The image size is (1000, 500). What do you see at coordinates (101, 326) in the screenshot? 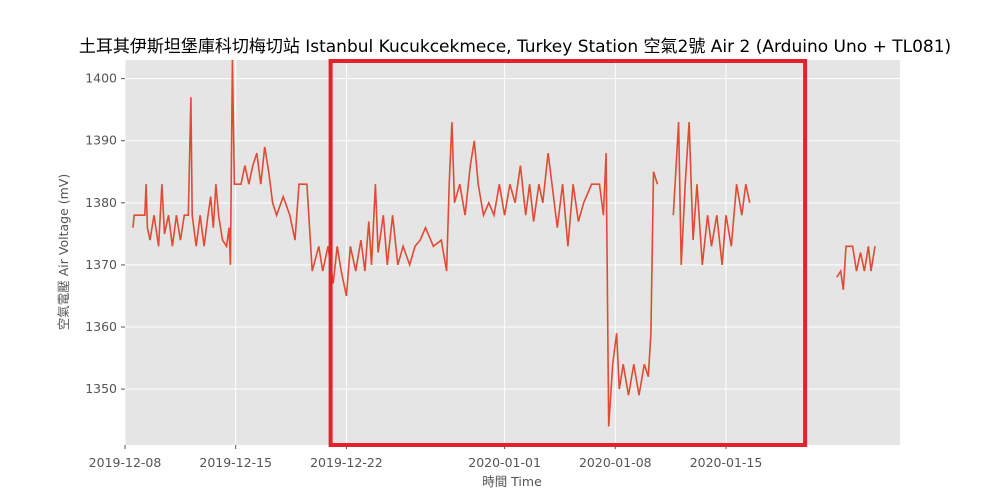
I see `y-tick-label: 1360` at bounding box center [101, 326].